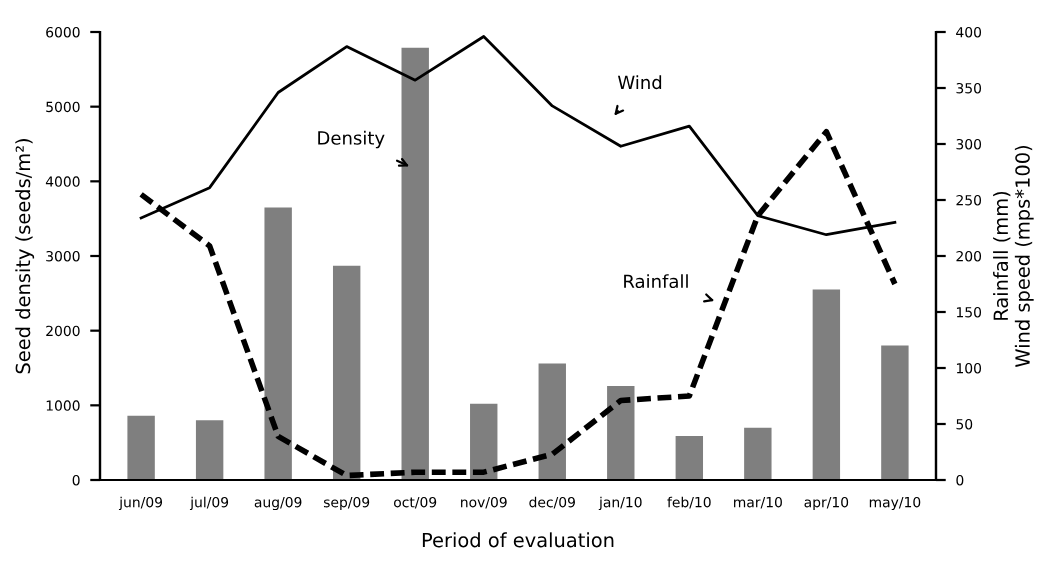 The width and height of the screenshot is (1056, 564). Describe the element at coordinates (25, 256) in the screenshot. I see `y-axis-title: Seed density (seeds/m²)` at that location.